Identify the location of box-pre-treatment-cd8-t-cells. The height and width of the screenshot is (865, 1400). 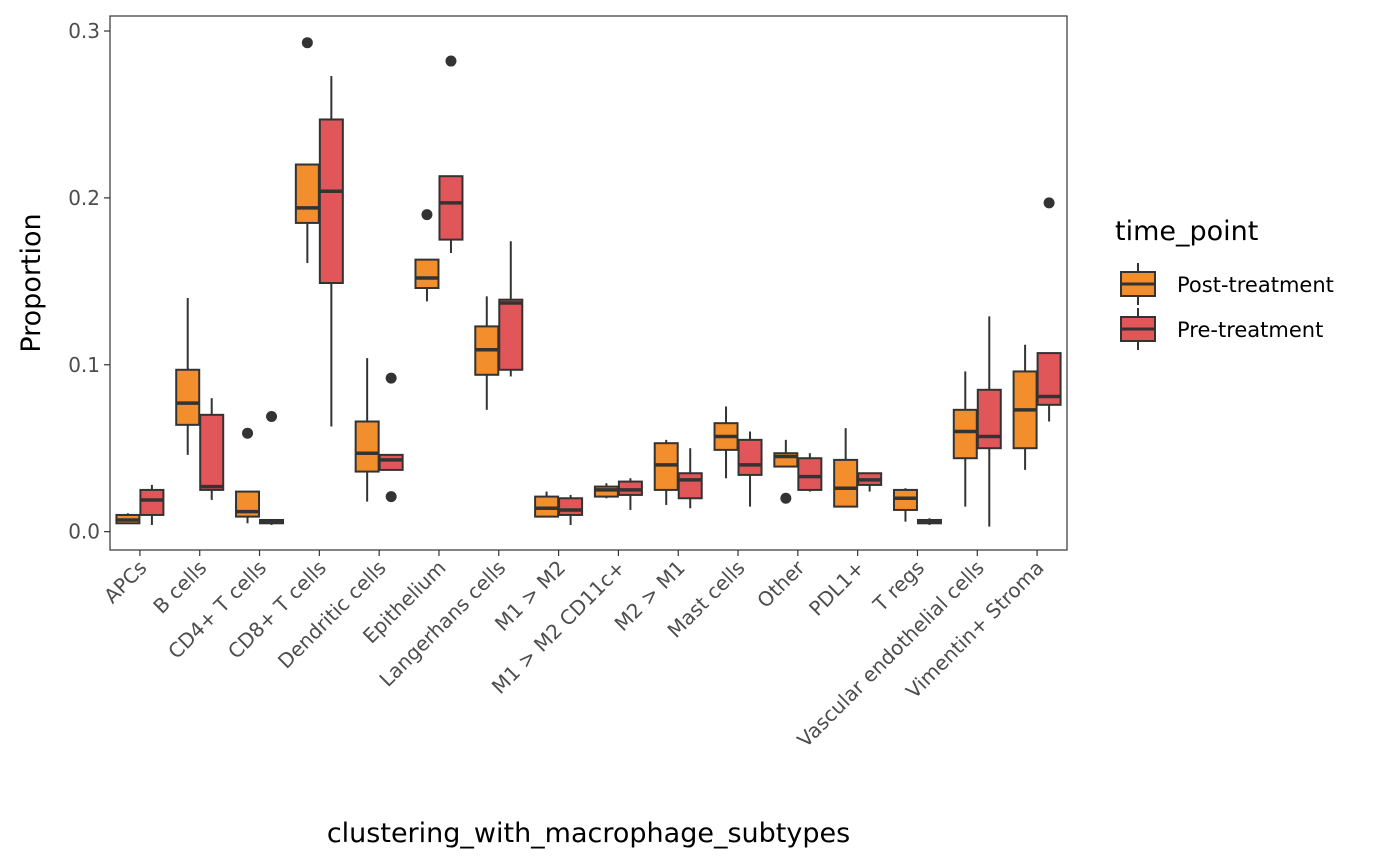
(331, 251).